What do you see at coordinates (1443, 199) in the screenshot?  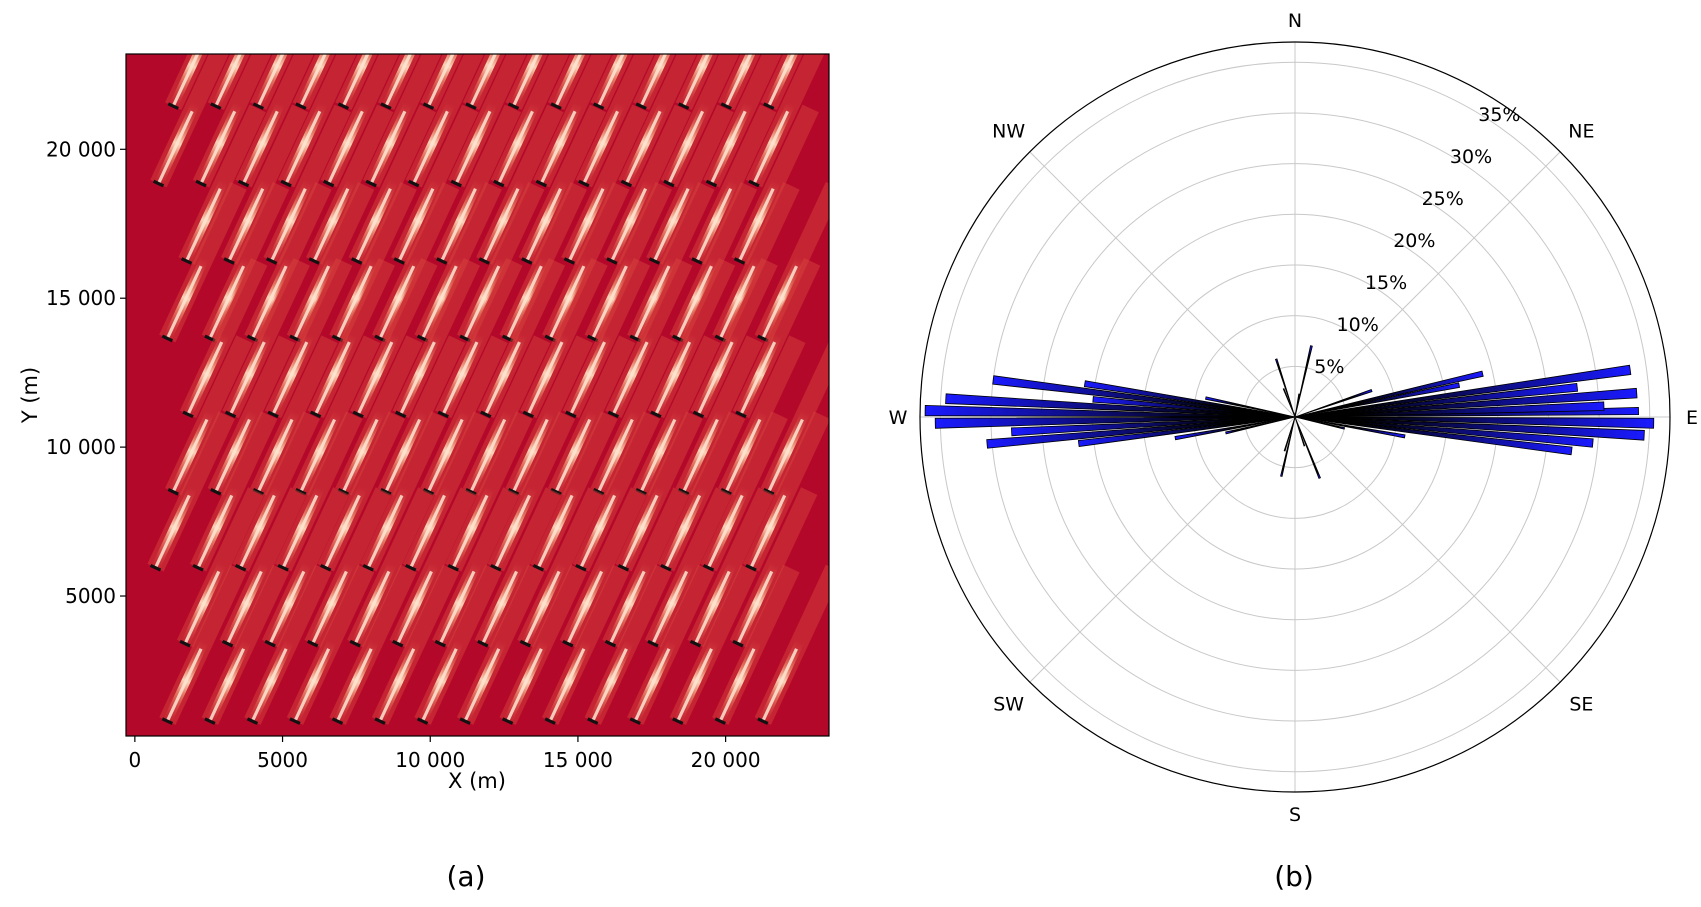 I see `radial-tick-label: 25%` at bounding box center [1443, 199].